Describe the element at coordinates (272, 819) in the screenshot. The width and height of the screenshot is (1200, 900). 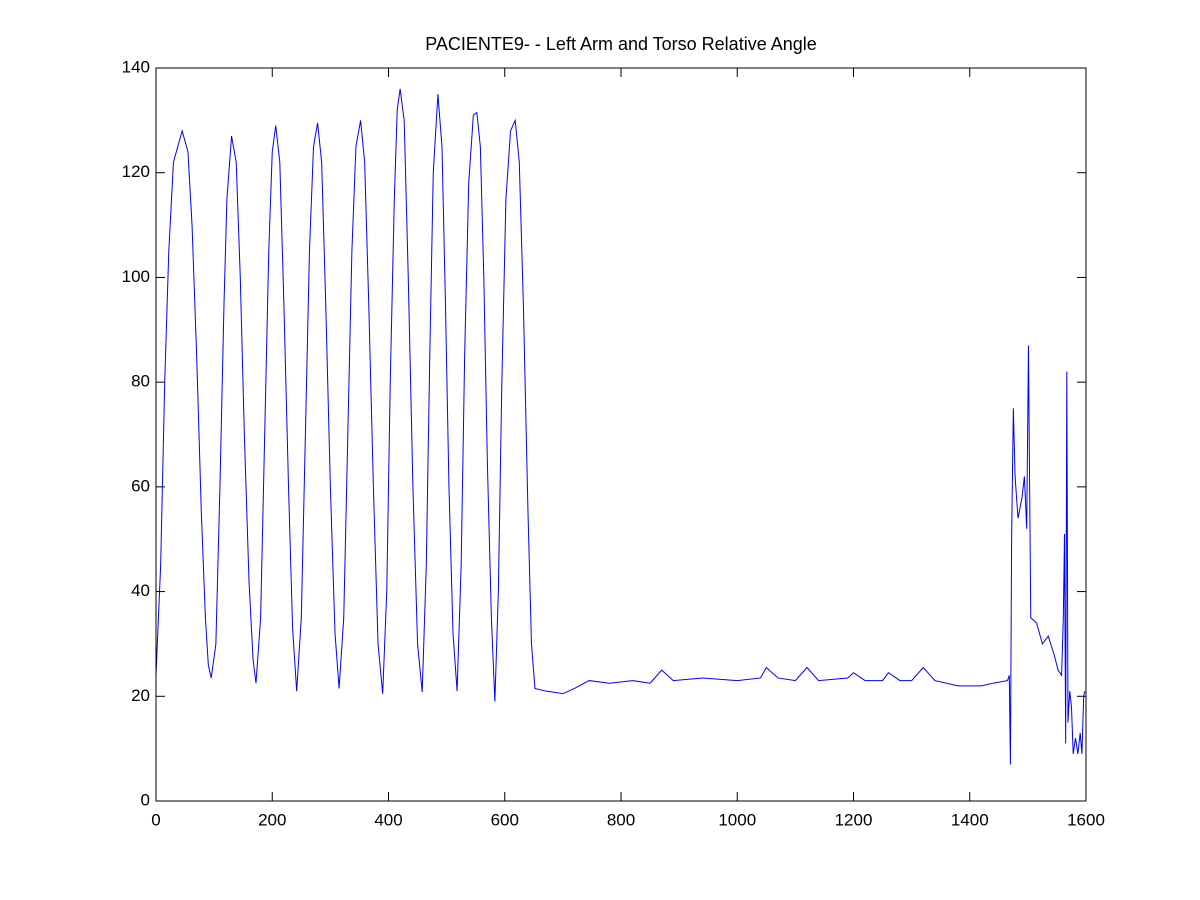
I see `x-tick-label: 200` at that location.